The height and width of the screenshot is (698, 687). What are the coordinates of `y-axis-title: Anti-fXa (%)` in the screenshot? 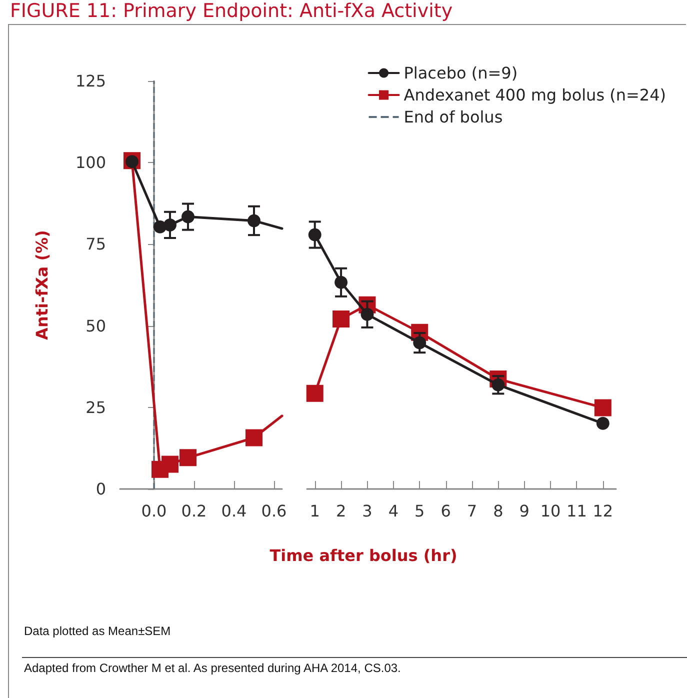 It's located at (42, 285).